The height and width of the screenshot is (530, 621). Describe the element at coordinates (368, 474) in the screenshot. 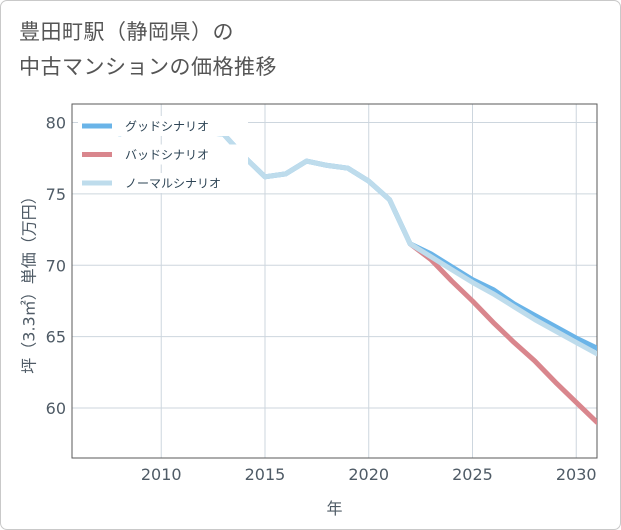

I see `x-tick-label: 2020` at that location.